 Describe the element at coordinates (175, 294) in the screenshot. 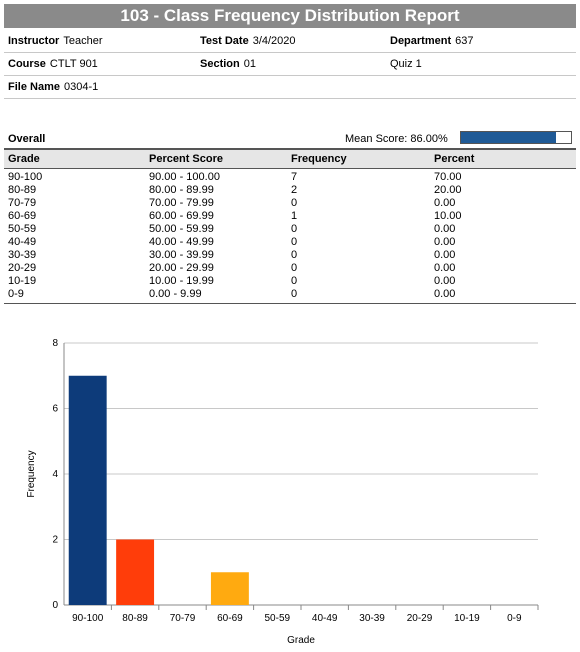

I see `percent-score-cell: 0.00 - 9.99` at that location.